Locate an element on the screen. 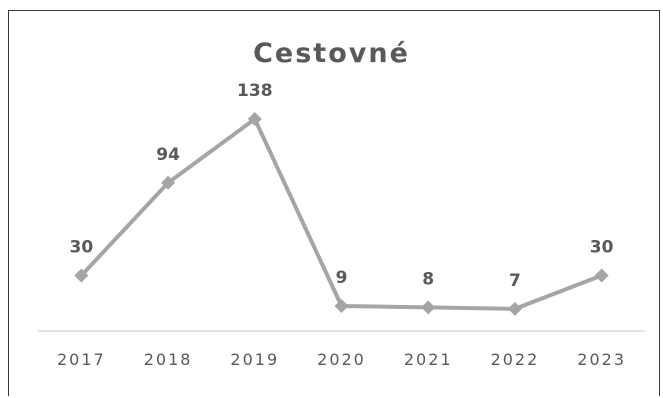 This screenshot has height=398, width=663. chart-title: Cestovné is located at coordinates (331, 53).